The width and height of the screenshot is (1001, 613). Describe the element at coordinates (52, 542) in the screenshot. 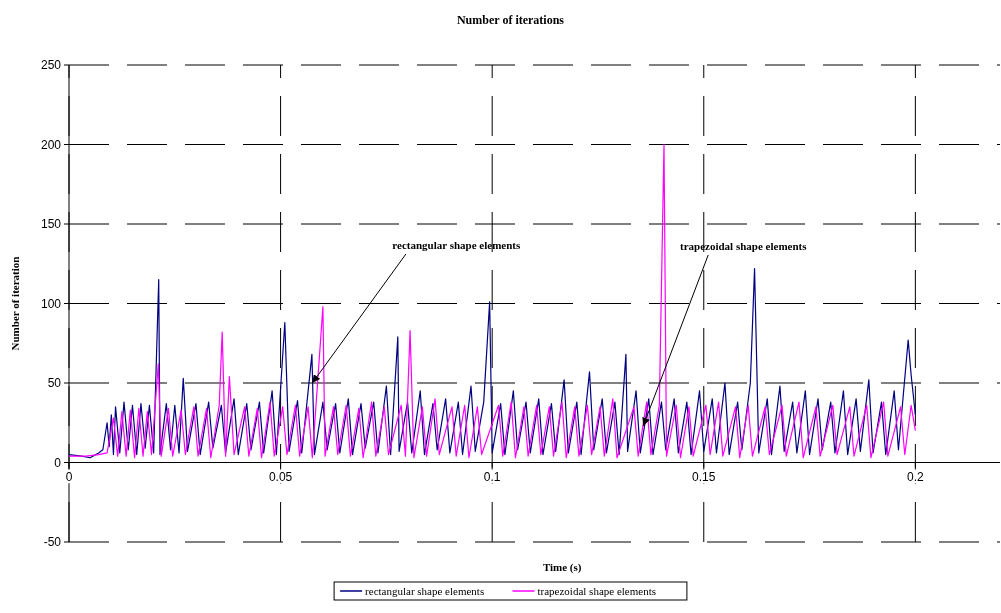

I see `y-tick-label: -50` at that location.